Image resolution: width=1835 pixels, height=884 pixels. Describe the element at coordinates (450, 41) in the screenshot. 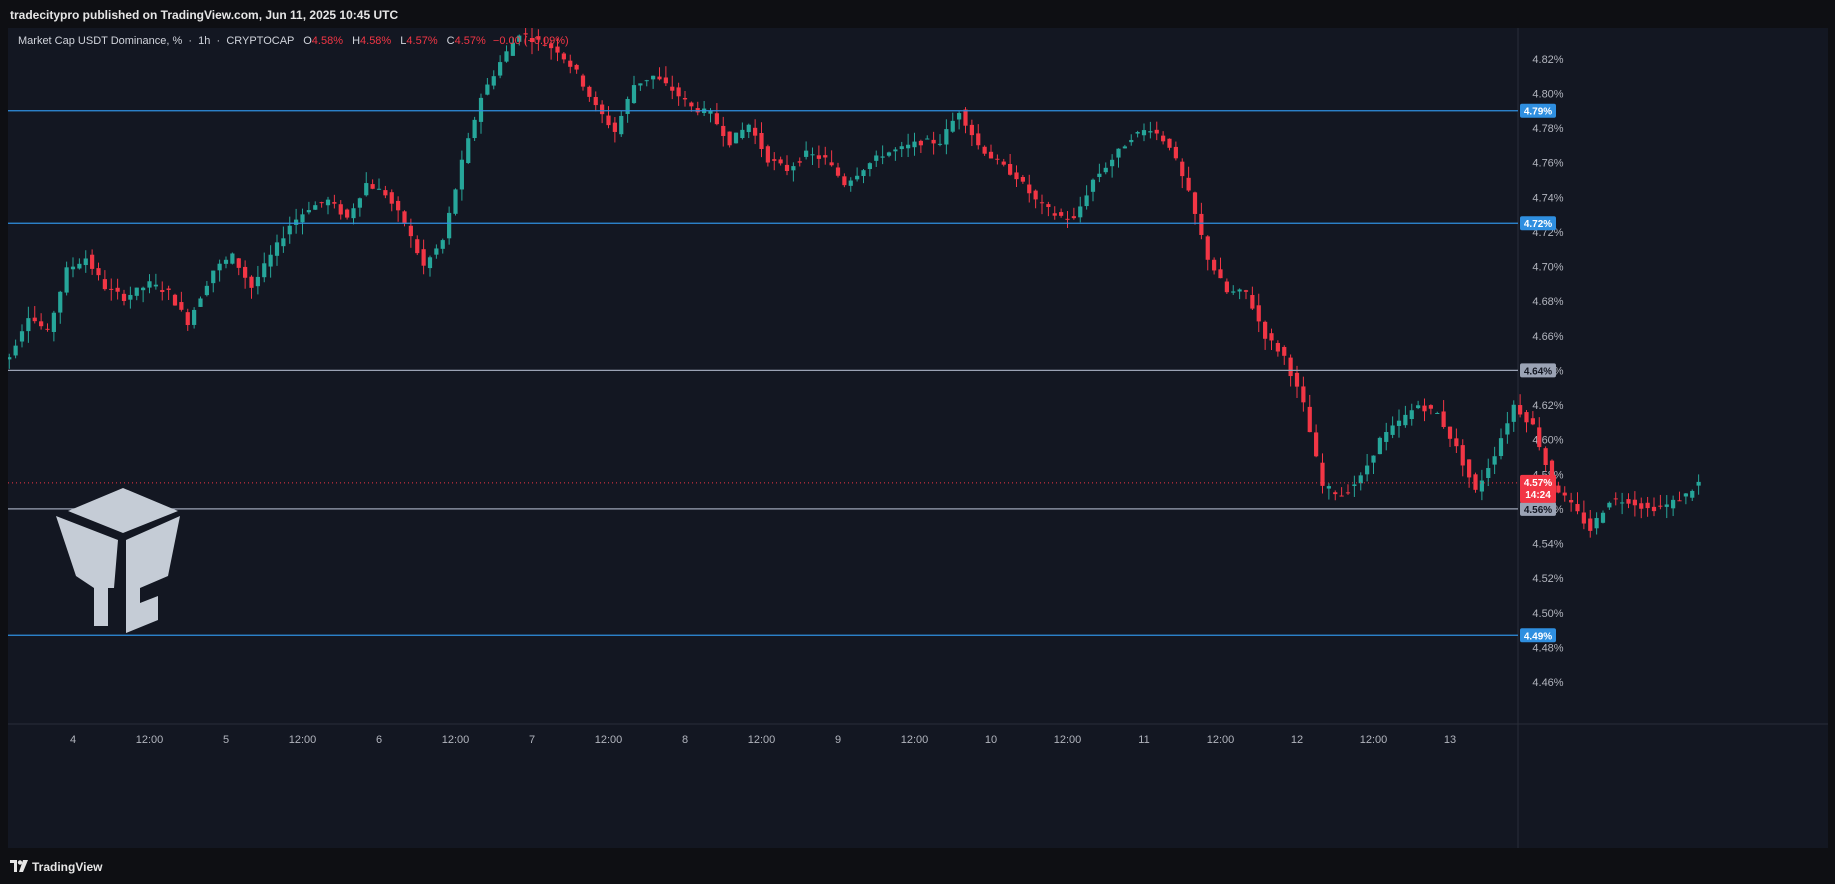

I see `legend-close-label: C` at that location.